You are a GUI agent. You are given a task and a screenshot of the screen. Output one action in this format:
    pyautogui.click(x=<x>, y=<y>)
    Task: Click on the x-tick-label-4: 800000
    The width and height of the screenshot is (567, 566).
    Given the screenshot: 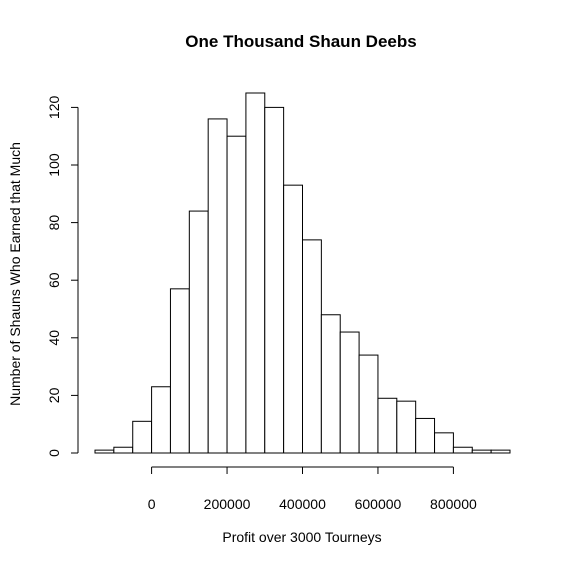 What is the action you would take?
    pyautogui.click(x=453, y=504)
    